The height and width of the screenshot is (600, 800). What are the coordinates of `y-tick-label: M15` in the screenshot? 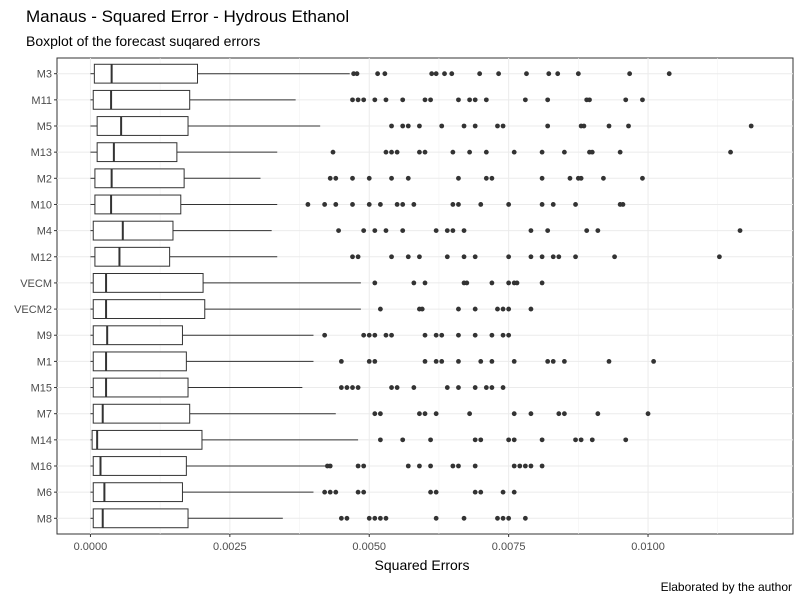 It's located at (41, 389).